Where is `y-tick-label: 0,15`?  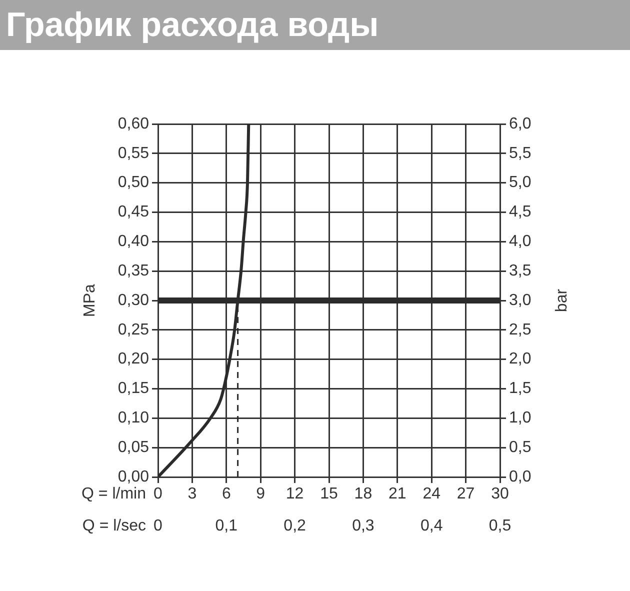
y-tick-label: 0,15 is located at coordinates (134, 389).